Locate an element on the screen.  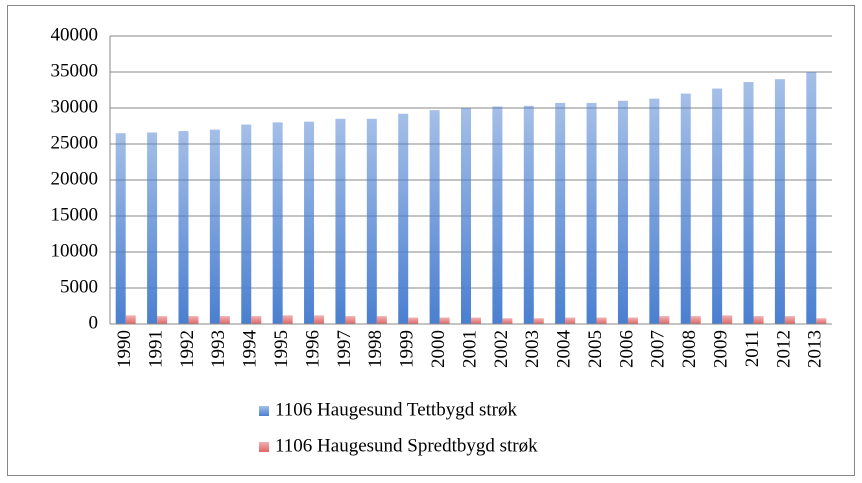
y-tick-label: 0 is located at coordinates (94, 322).